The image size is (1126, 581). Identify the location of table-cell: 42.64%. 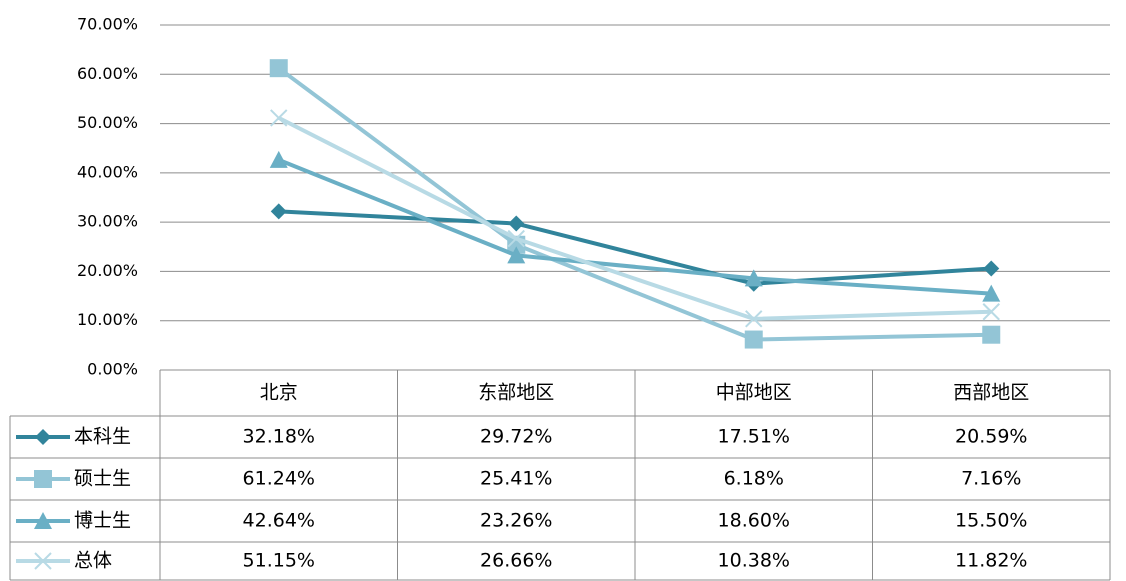
(279, 521).